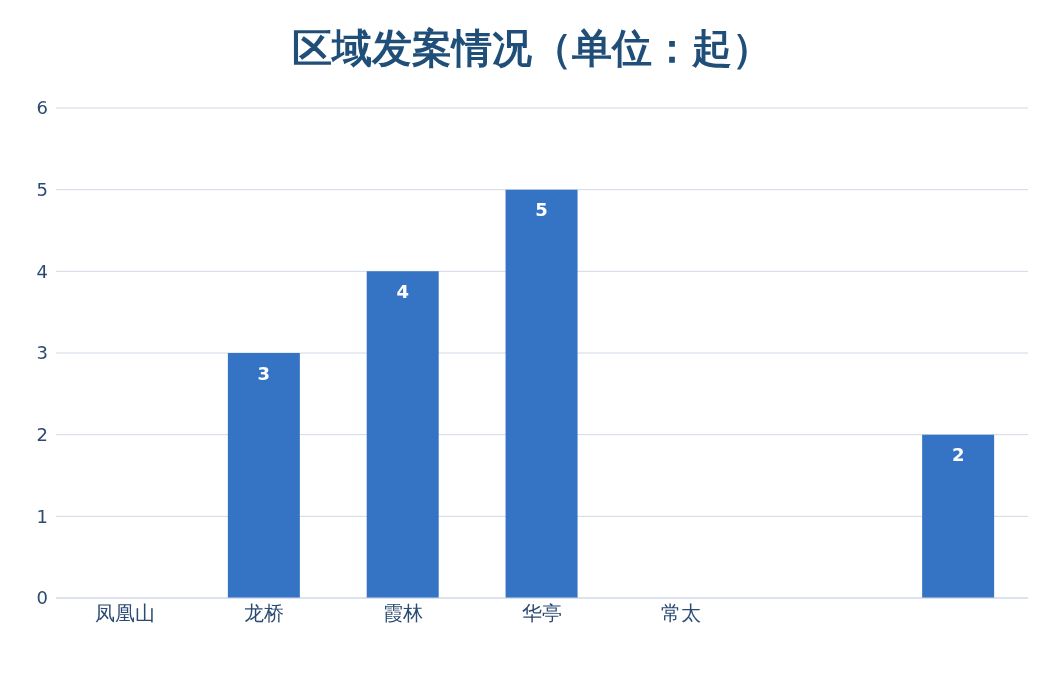 This screenshot has height=678, width=1063. Describe the element at coordinates (402, 292) in the screenshot. I see `data-label: 4` at that location.